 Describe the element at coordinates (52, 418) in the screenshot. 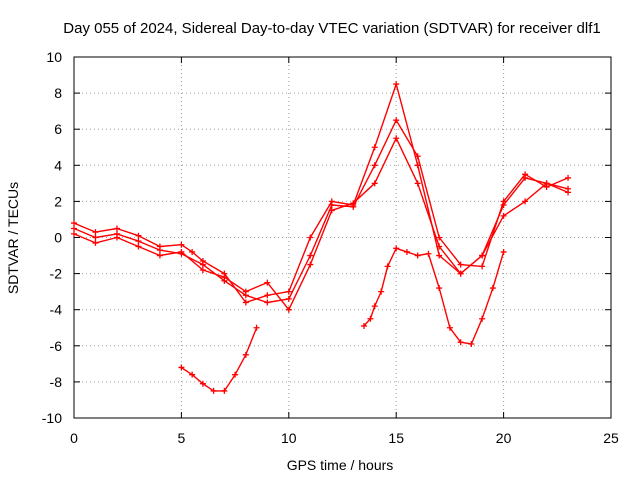

I see `y-tick-label: -10` at that location.